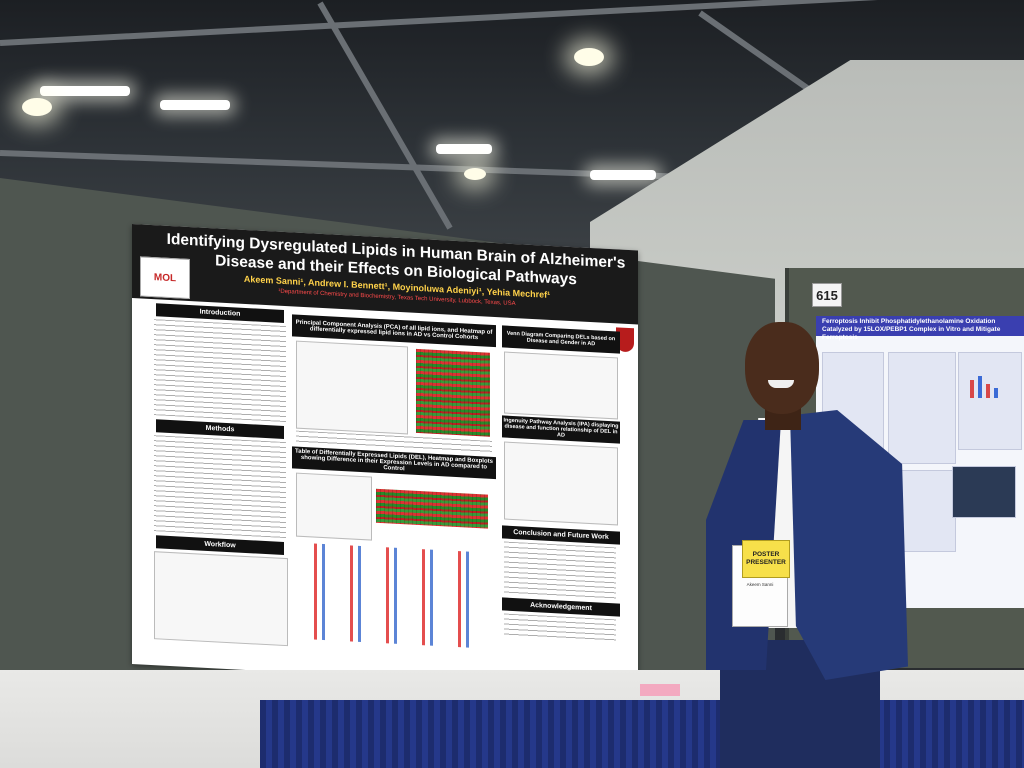 This screenshot has height=768, width=1024. What do you see at coordinates (220, 371) in the screenshot?
I see `introduction-text` at bounding box center [220, 371].